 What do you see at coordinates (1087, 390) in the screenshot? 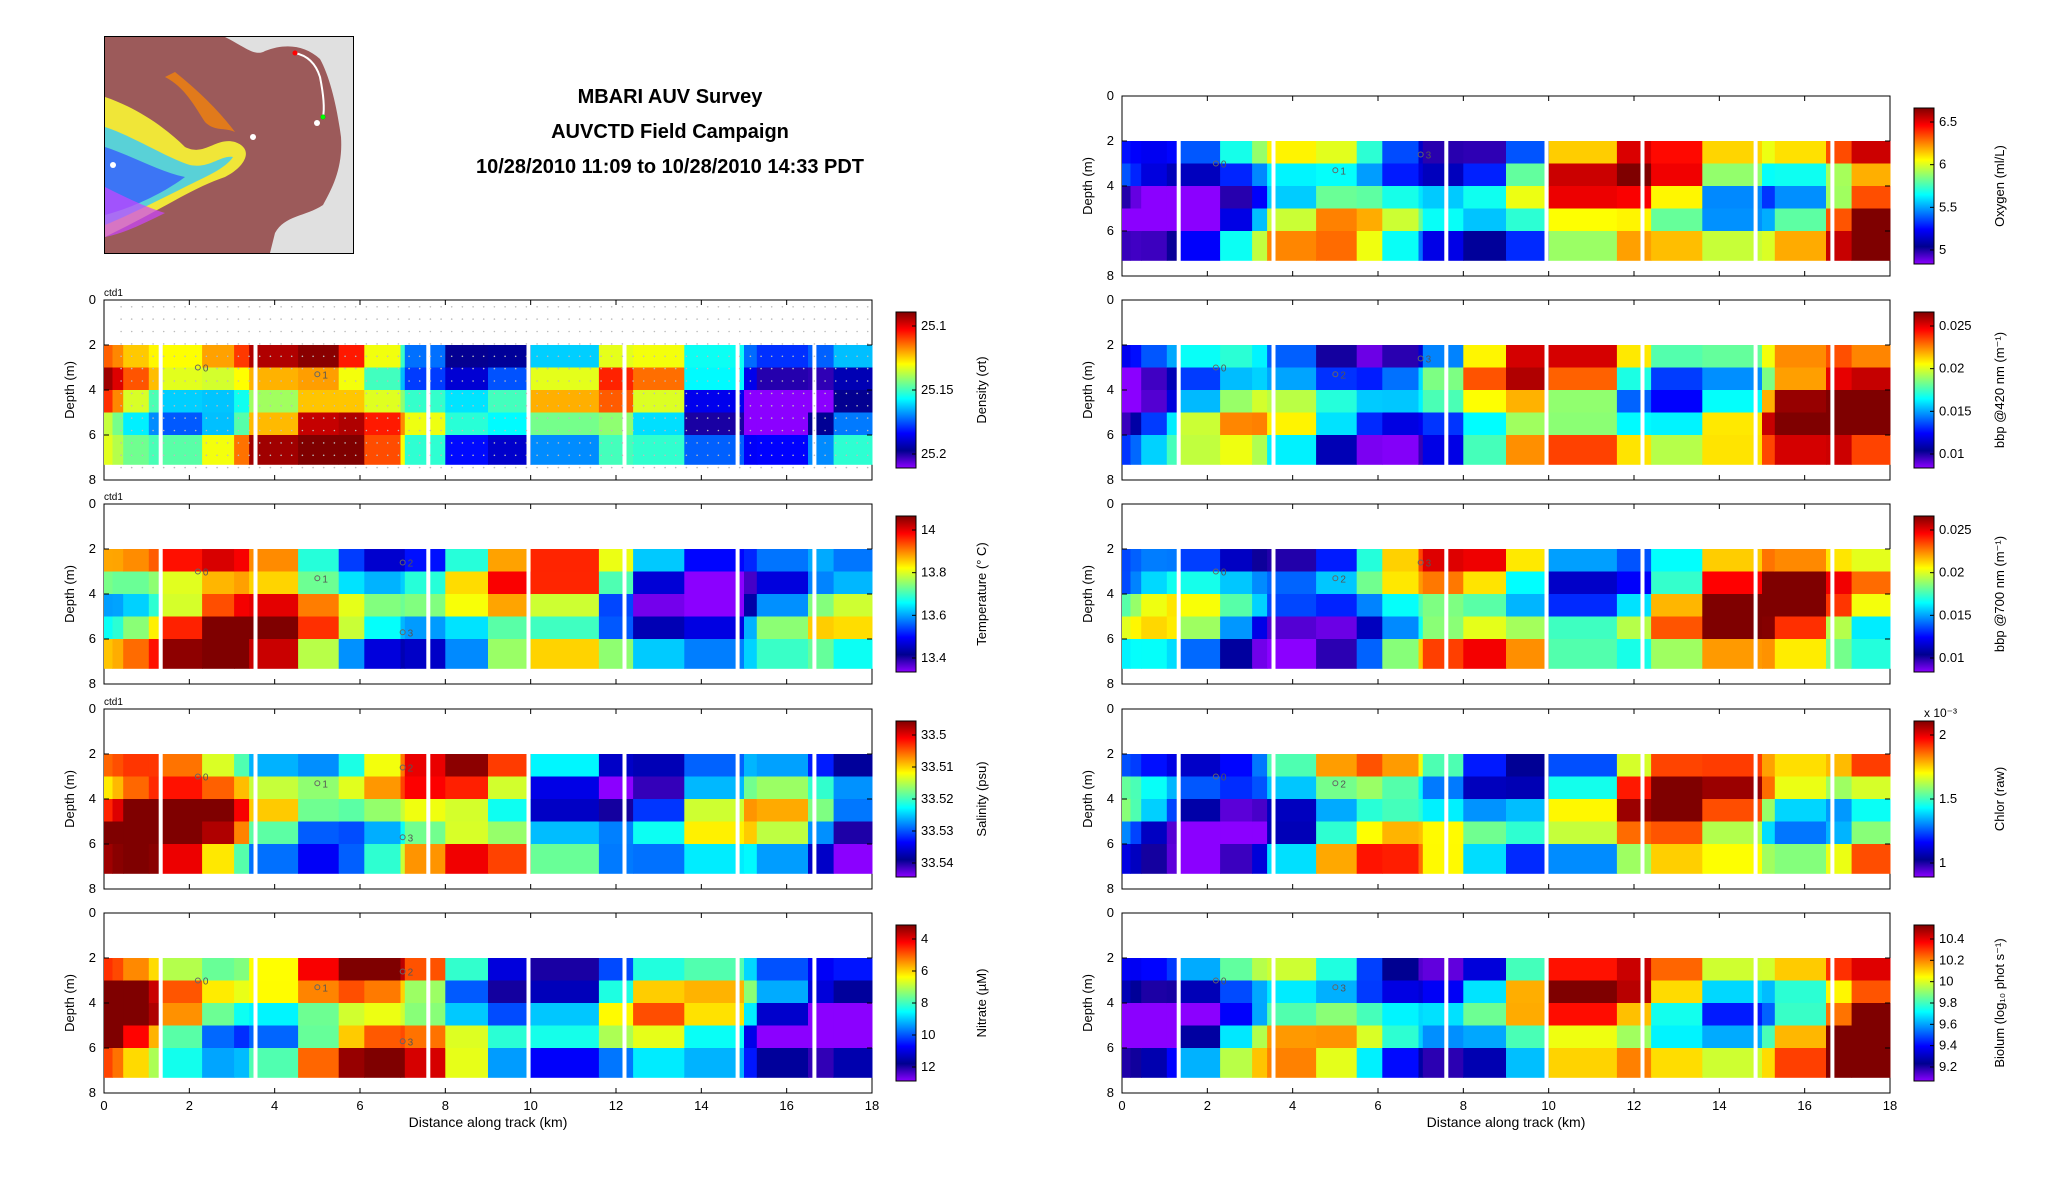
I see `y-axis-label: Depth (m)` at bounding box center [1087, 390].